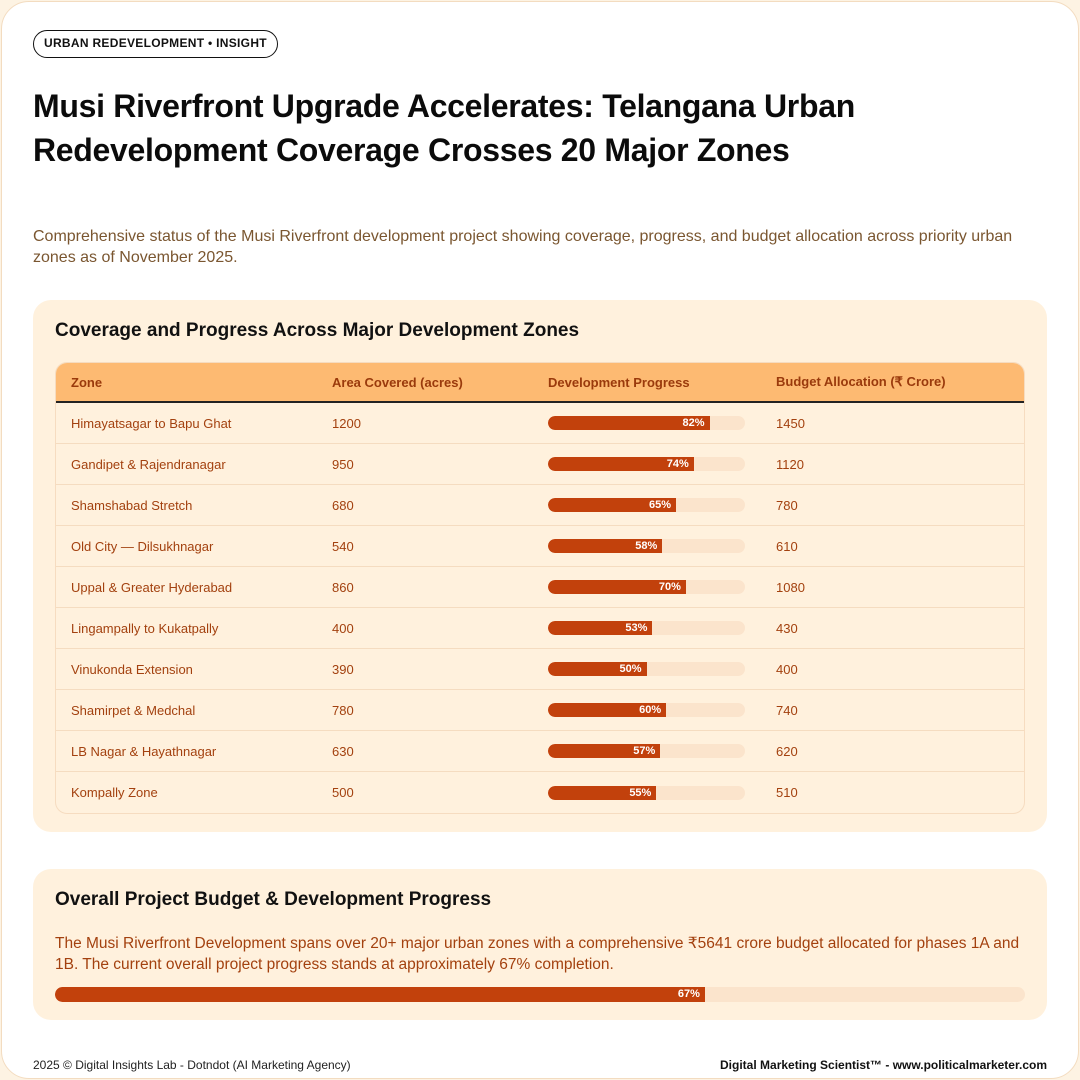 This screenshot has height=1080, width=1080. What do you see at coordinates (87, 382) in the screenshot?
I see `header-zone: Zone` at bounding box center [87, 382].